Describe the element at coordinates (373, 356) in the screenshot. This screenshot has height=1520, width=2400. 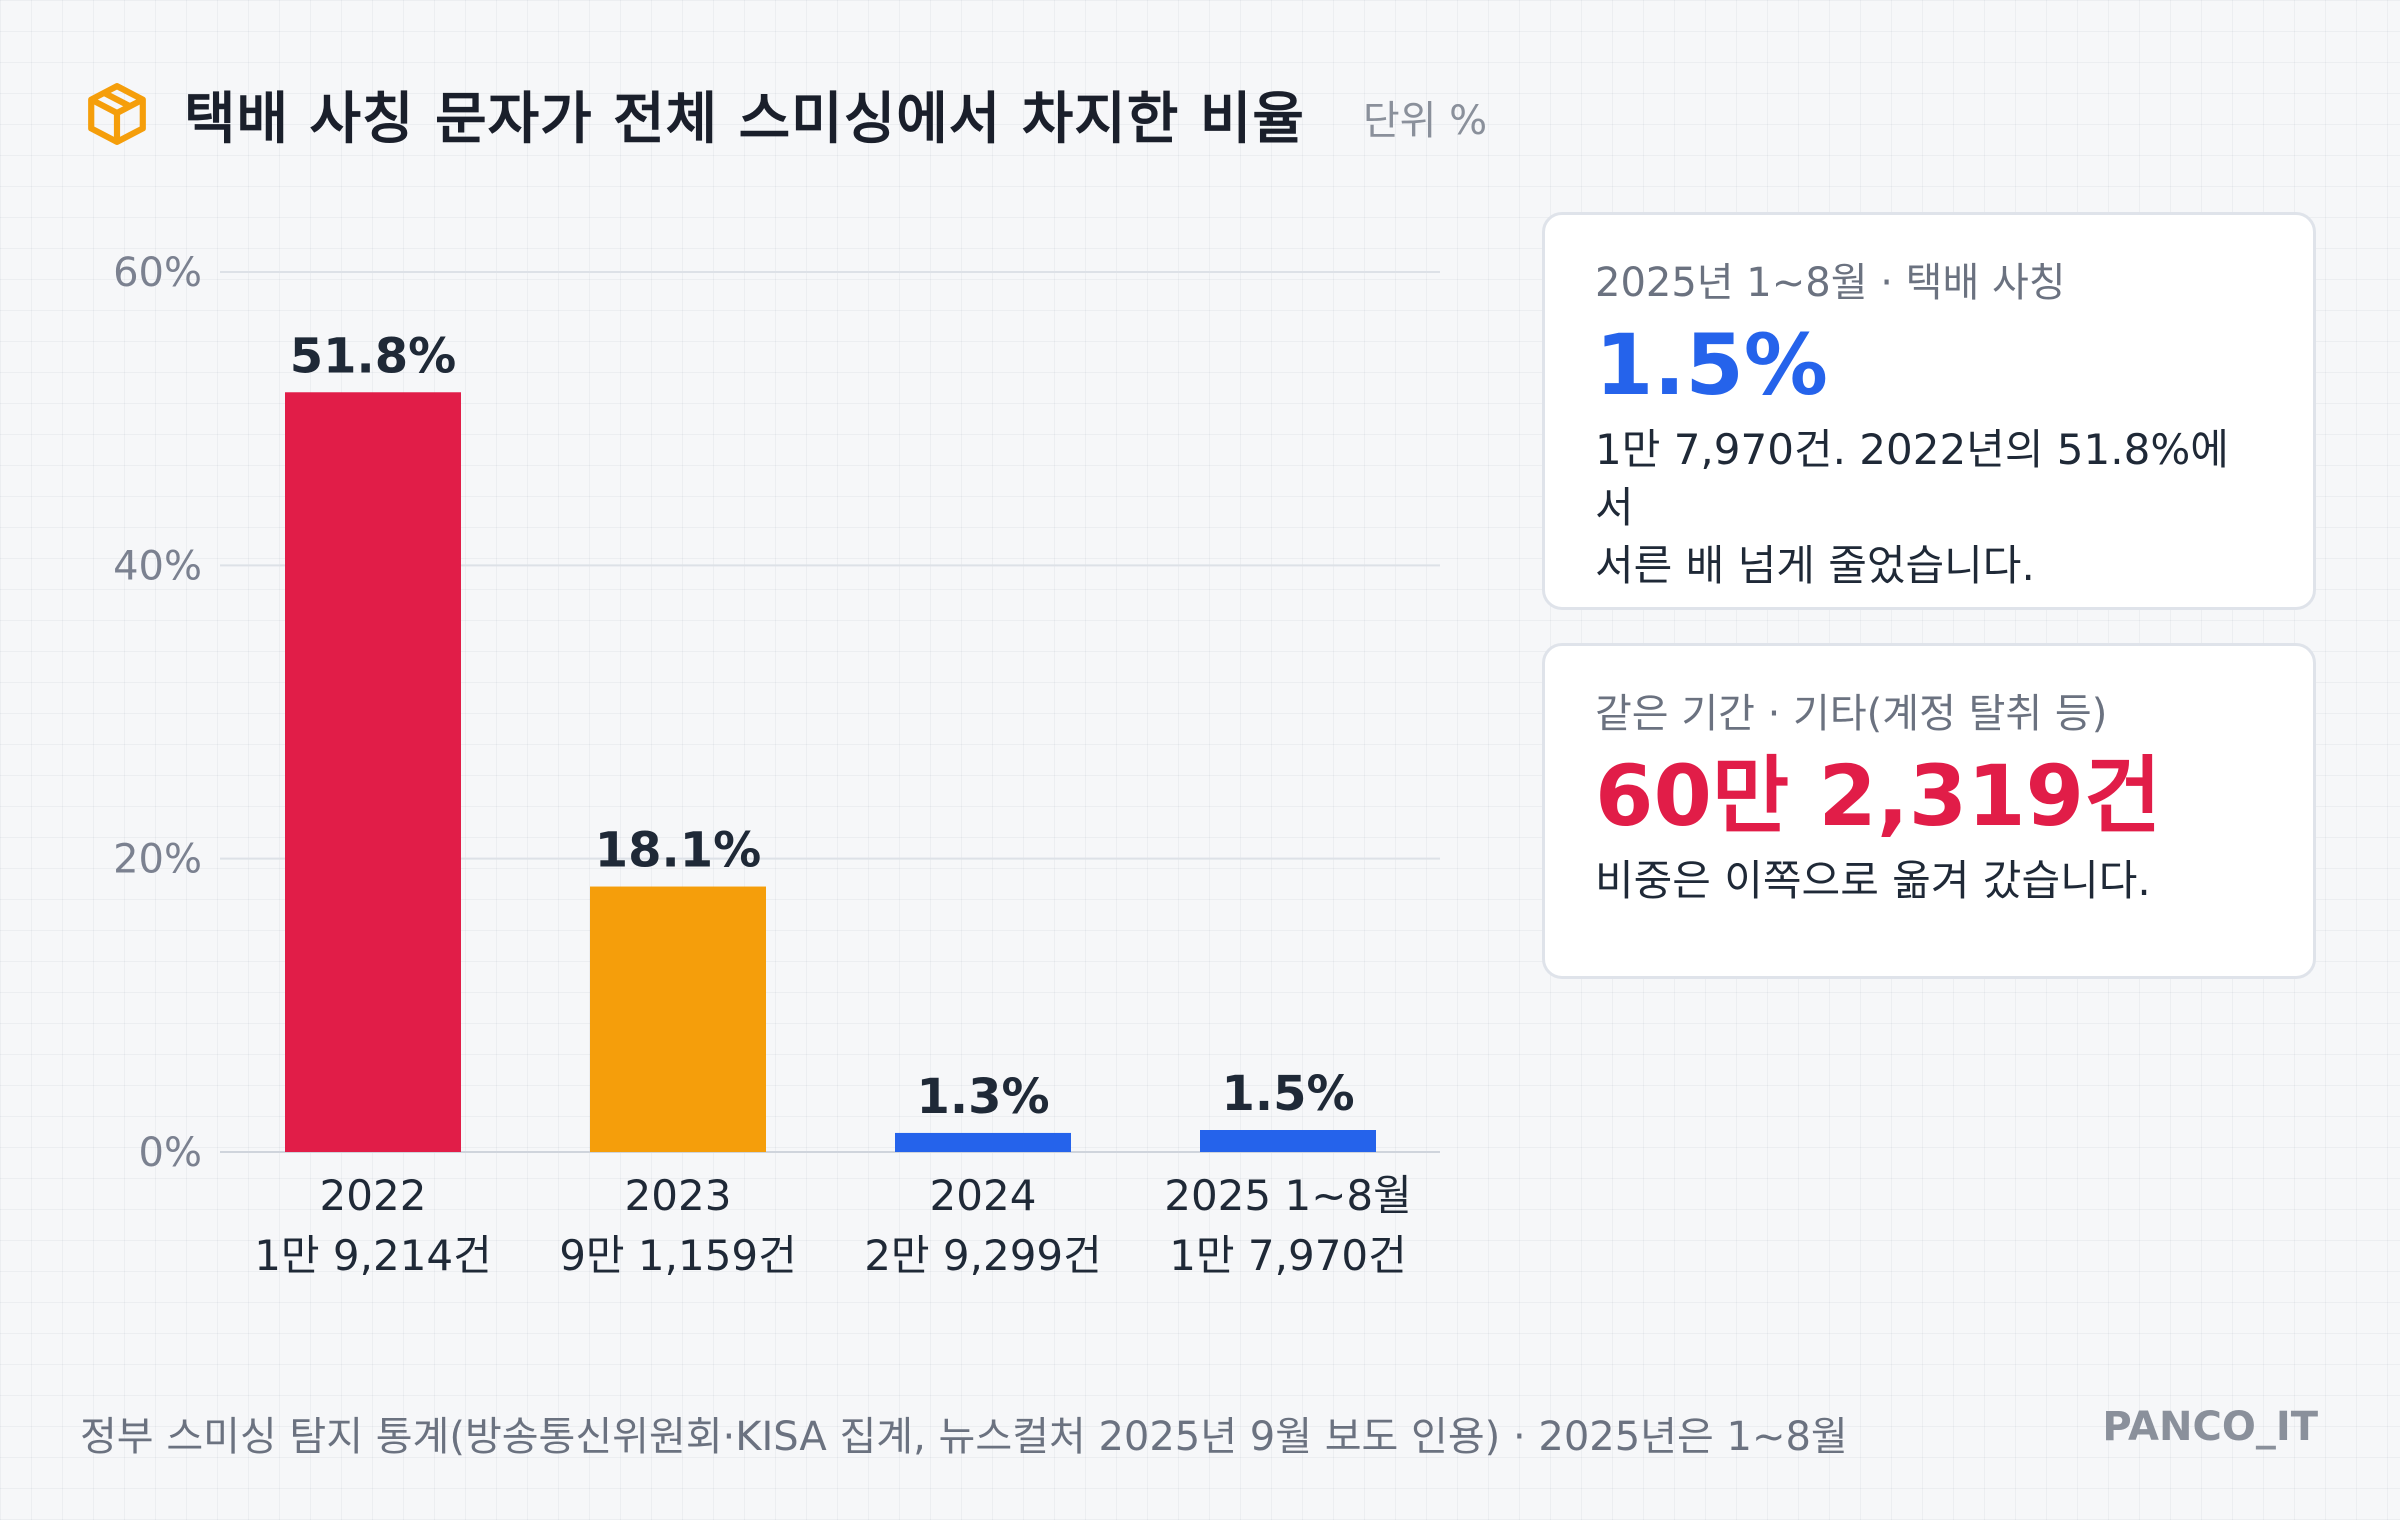
I see `bar-value-label: 51.8%` at that location.